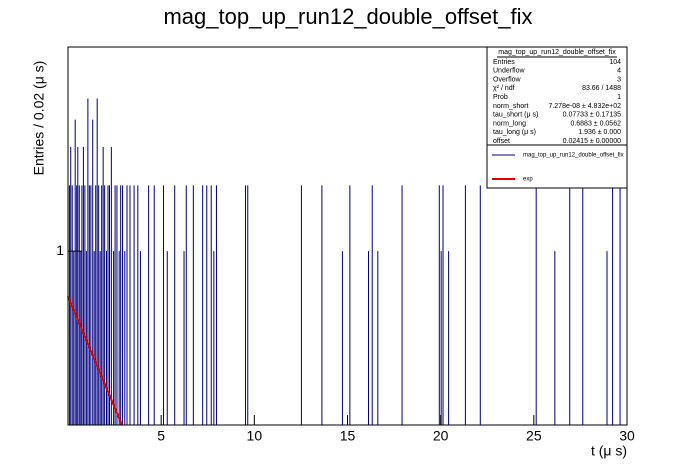 The width and height of the screenshot is (696, 472). I want to click on stats-value: 7.278e-08 ± 4.832e+02, so click(584, 106).